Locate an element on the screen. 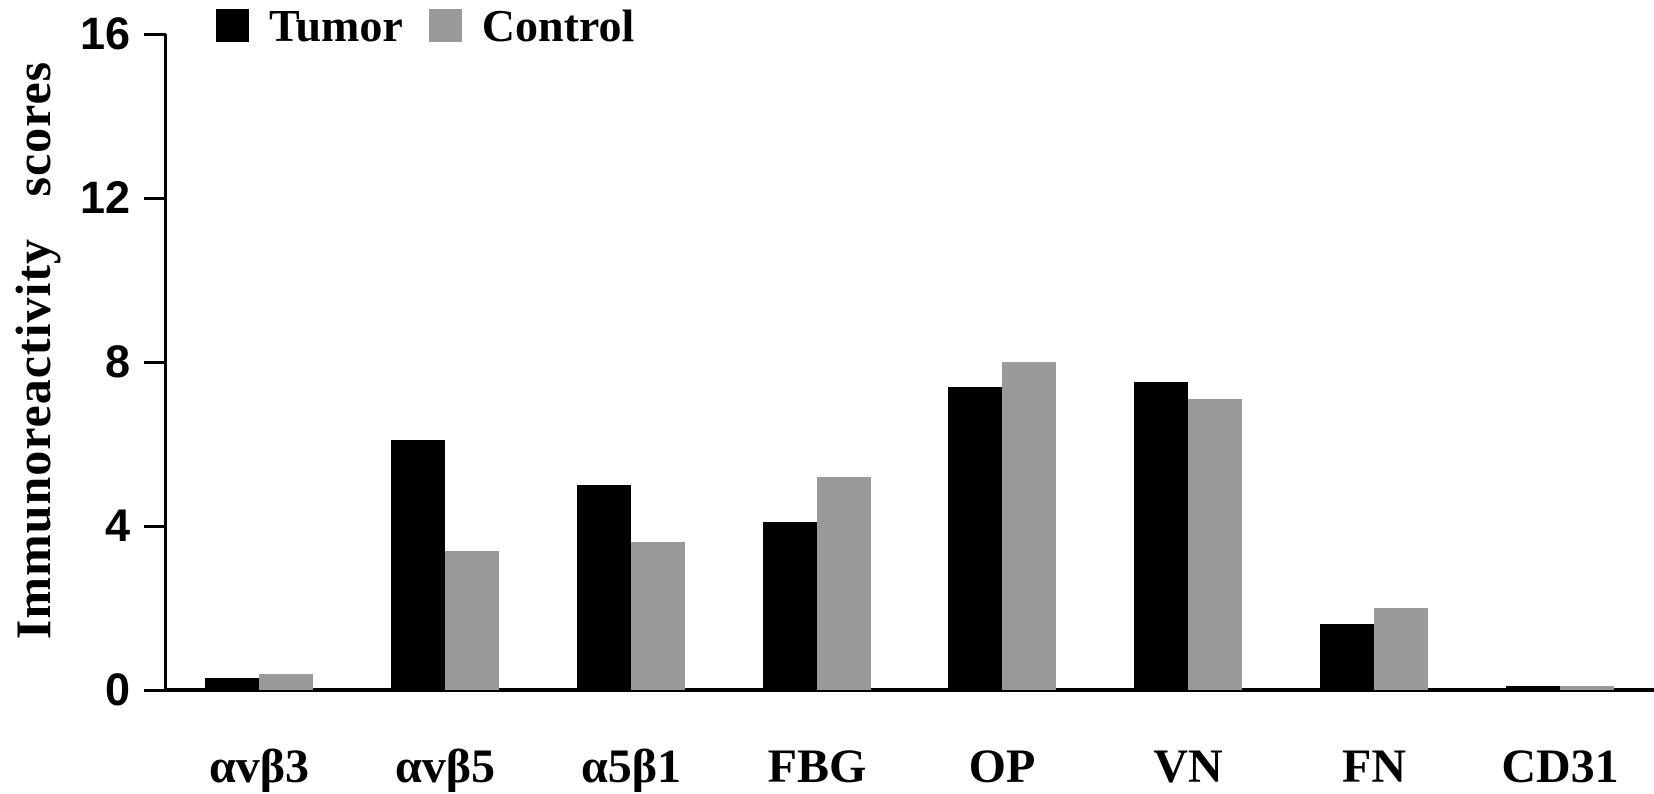  bar-control-OP is located at coordinates (1029, 526).